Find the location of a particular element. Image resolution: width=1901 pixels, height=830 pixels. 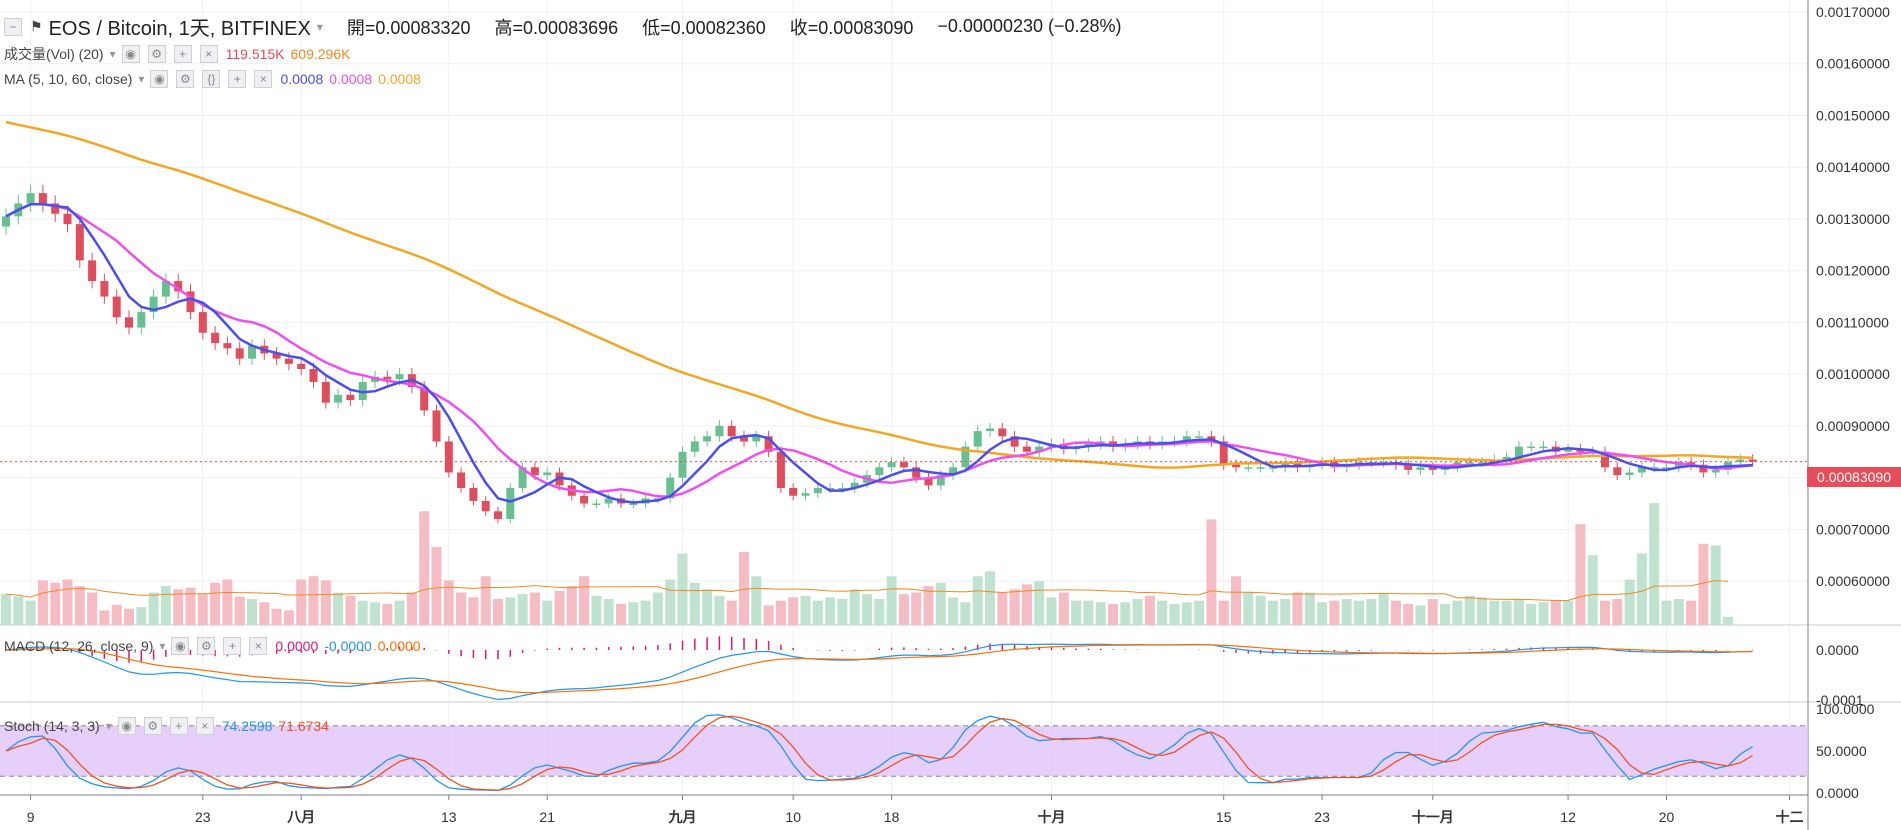

macd-signal-value: 0.0000 is located at coordinates (399, 646).